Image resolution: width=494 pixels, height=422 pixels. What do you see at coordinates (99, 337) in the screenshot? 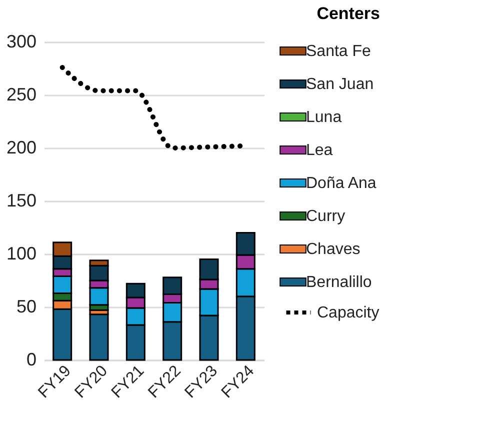
I see `bar` at bounding box center [99, 337].